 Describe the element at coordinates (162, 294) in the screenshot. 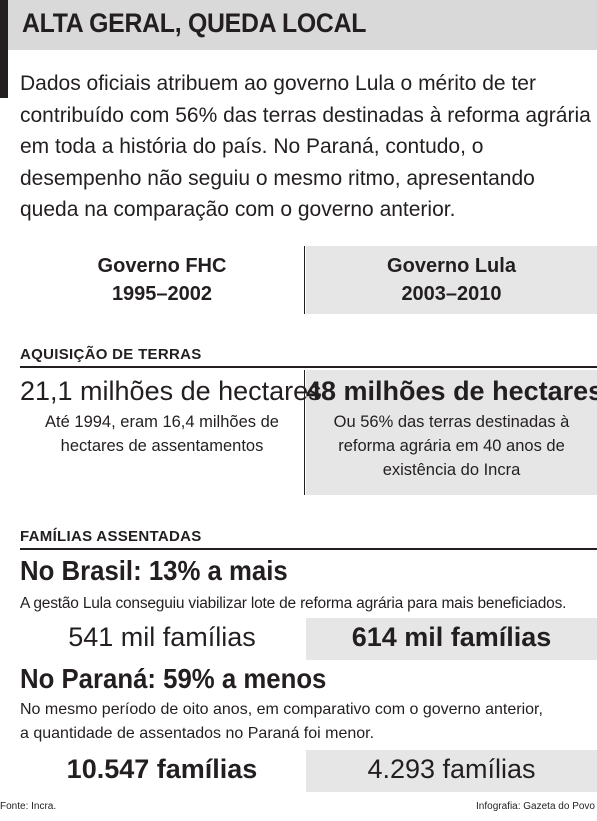

I see `left-column-years: 1995–2002` at that location.